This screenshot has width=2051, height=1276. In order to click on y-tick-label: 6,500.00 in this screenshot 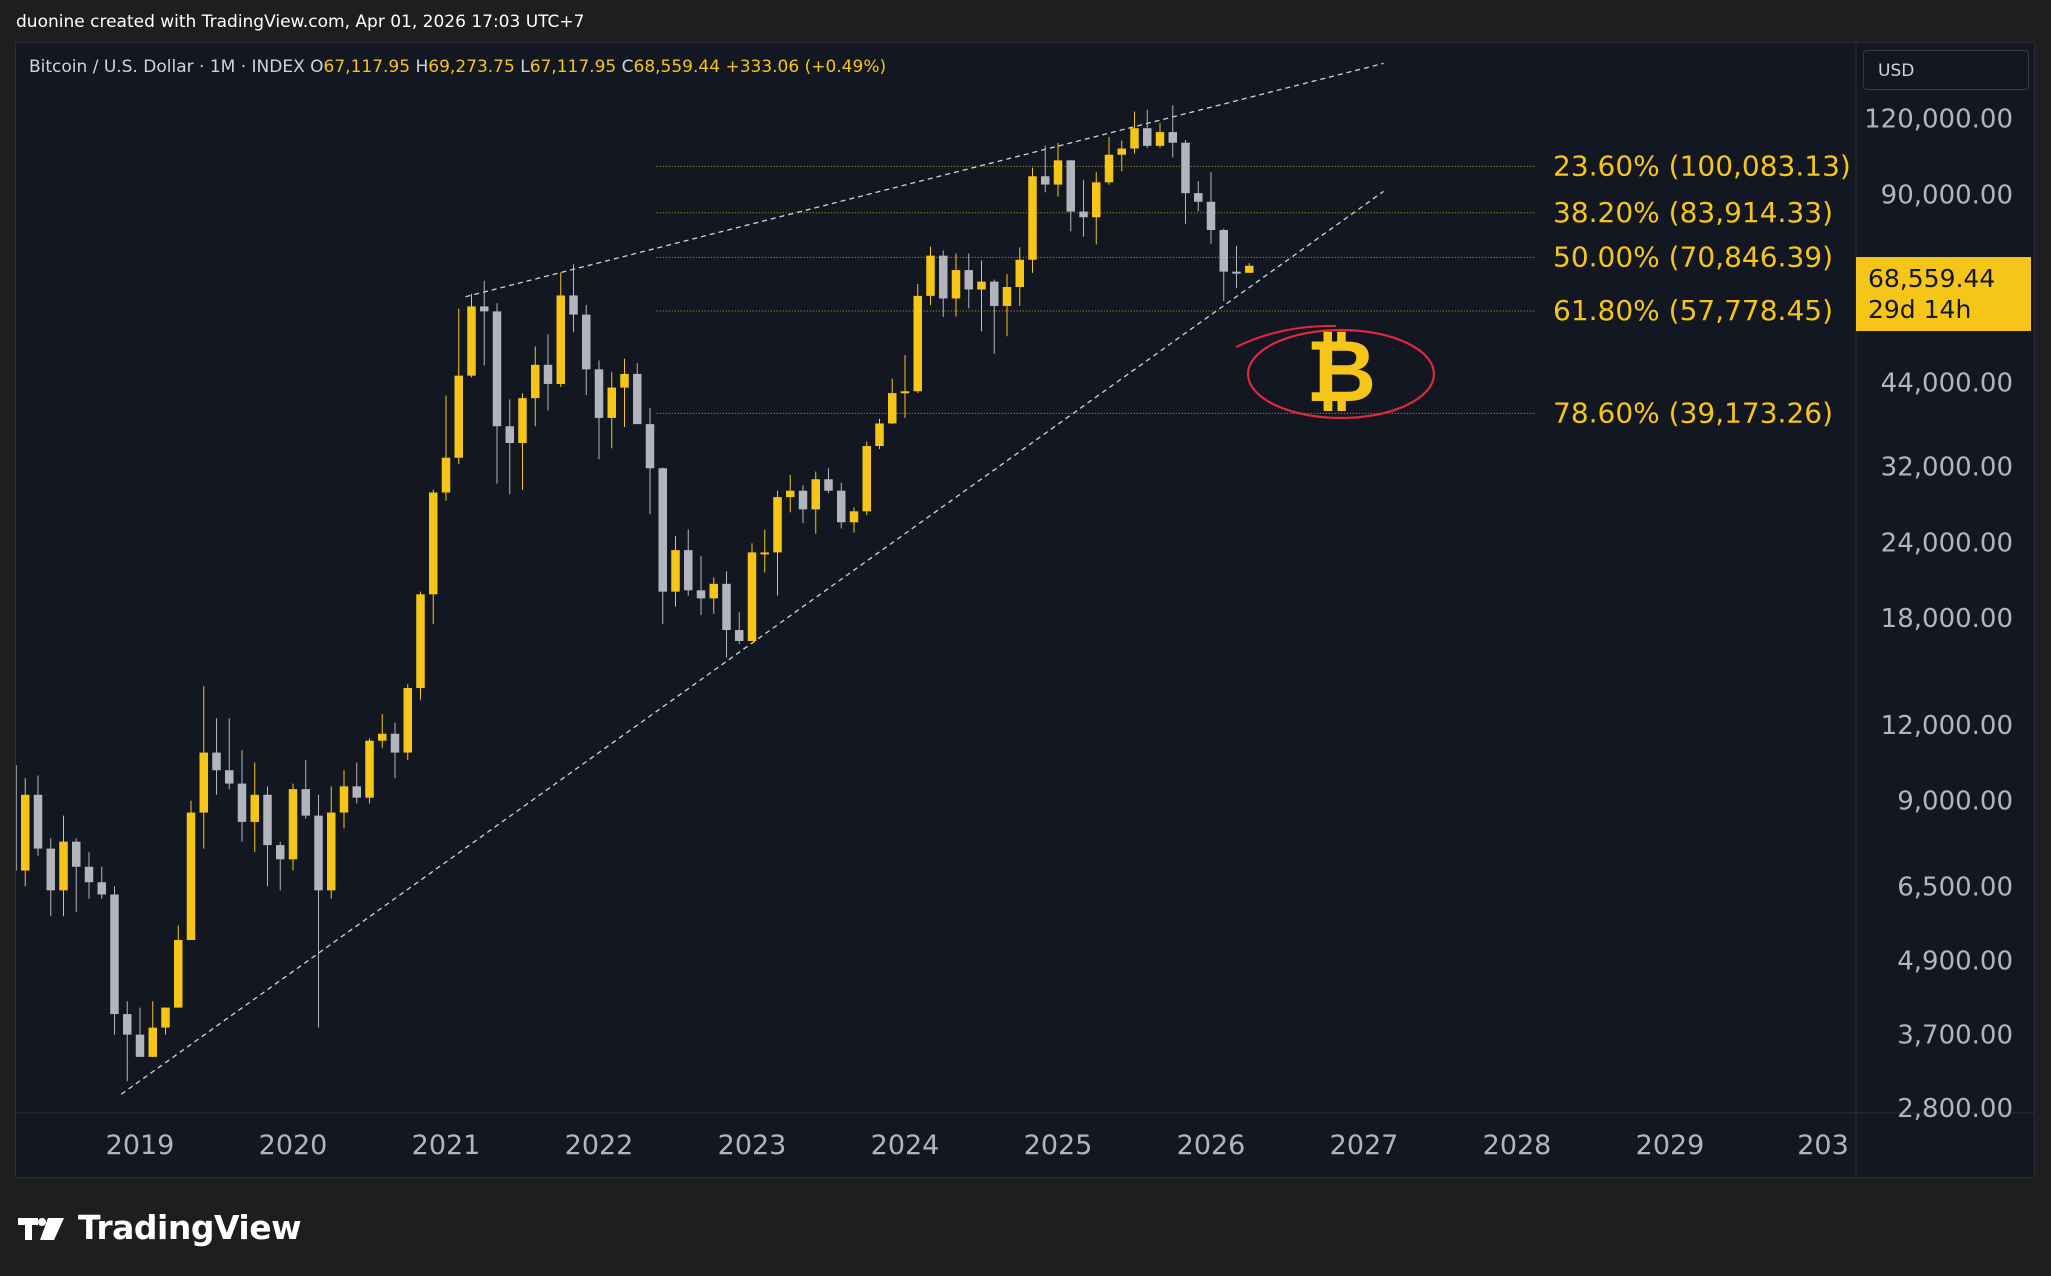, I will do `click(1955, 887)`.